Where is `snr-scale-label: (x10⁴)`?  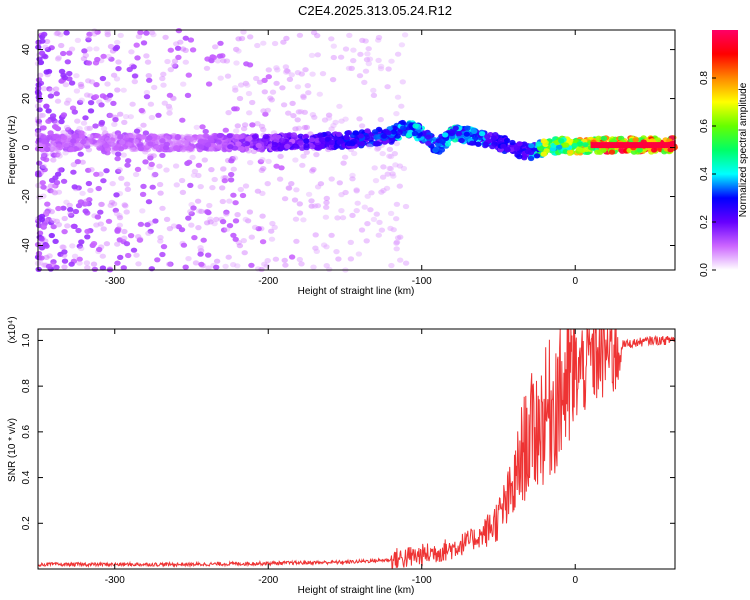
snr-scale-label: (x10⁴) is located at coordinates (12, 329).